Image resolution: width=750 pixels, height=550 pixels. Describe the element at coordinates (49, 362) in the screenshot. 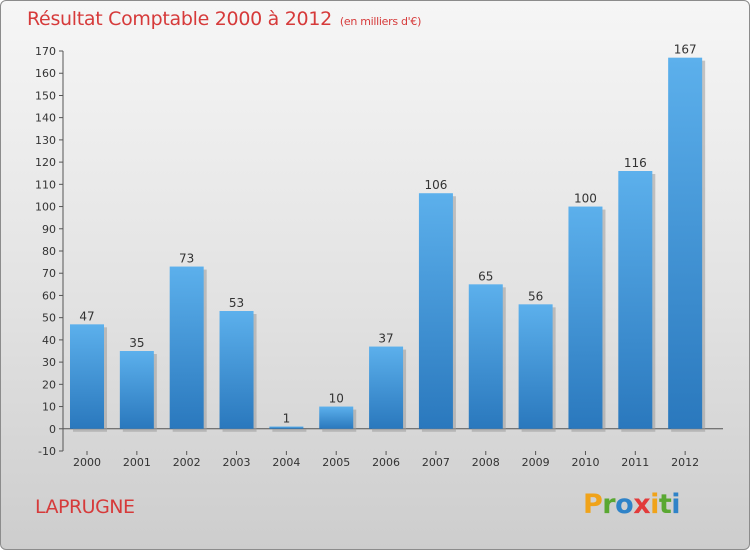

I see `y-tick-label: 30` at that location.